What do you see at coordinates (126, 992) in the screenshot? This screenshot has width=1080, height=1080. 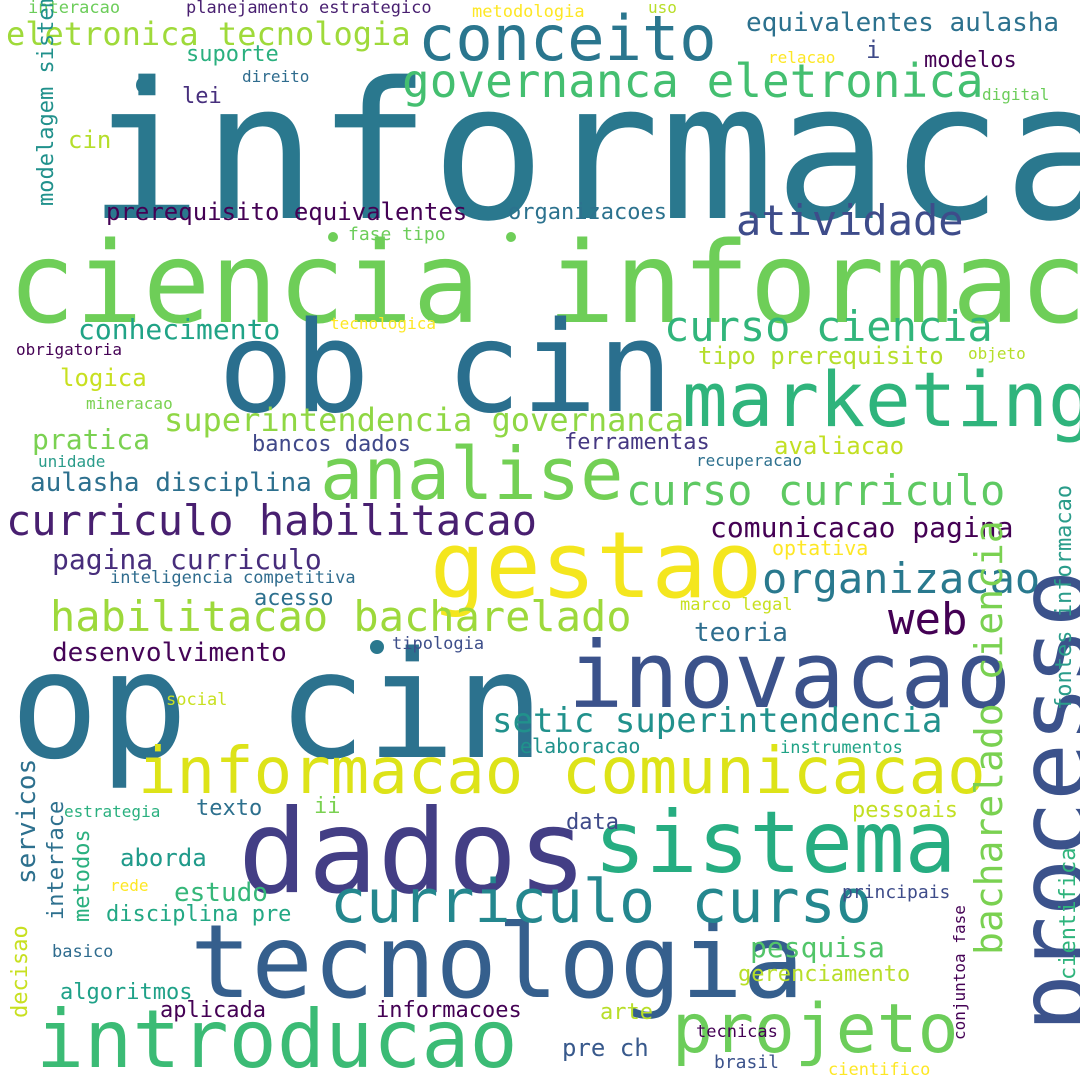 I see `word-algoritmos: algoritmos` at bounding box center [126, 992].